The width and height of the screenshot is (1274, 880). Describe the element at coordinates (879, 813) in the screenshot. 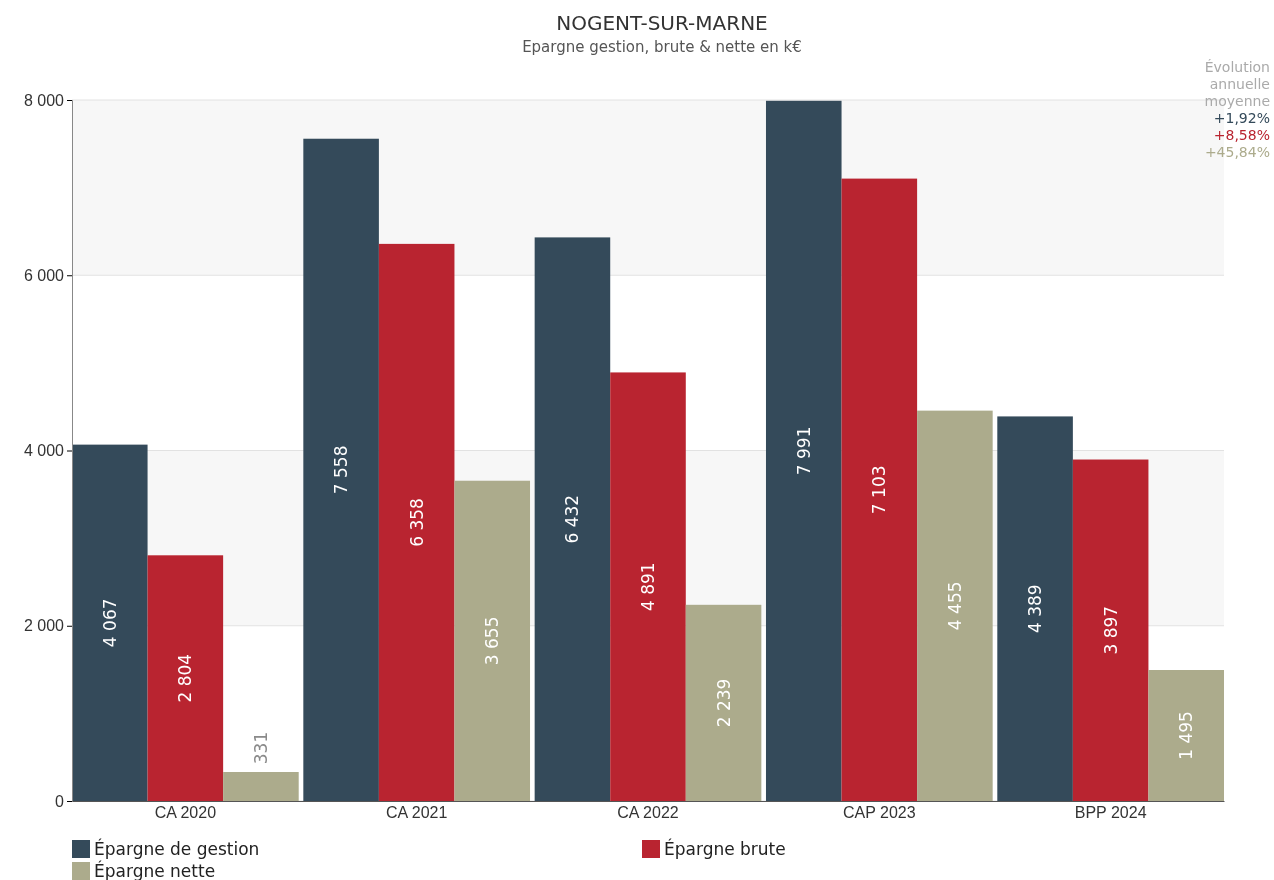

I see `x-tick-label: CAP 2023` at that location.